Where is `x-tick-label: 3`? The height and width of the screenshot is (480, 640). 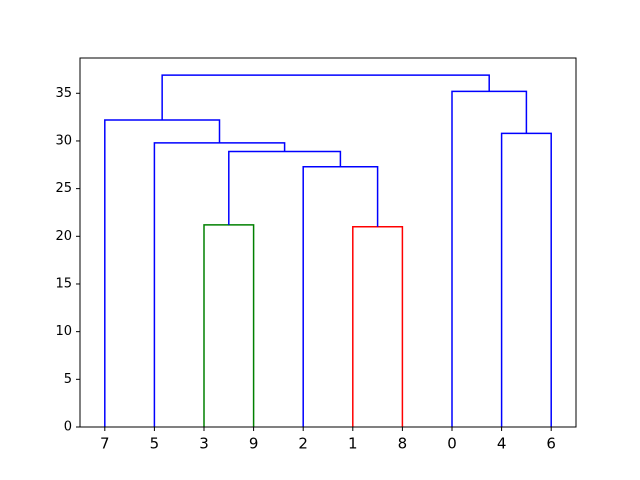 x-tick-label: 3 is located at coordinates (204, 444).